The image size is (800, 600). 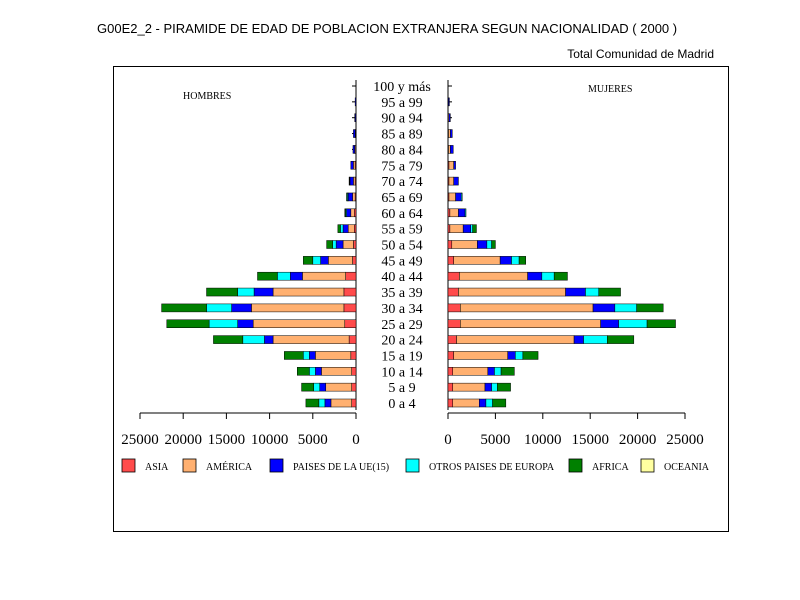 I want to click on legend-label: OTROS PAISES DE EUROPA, so click(x=492, y=467).